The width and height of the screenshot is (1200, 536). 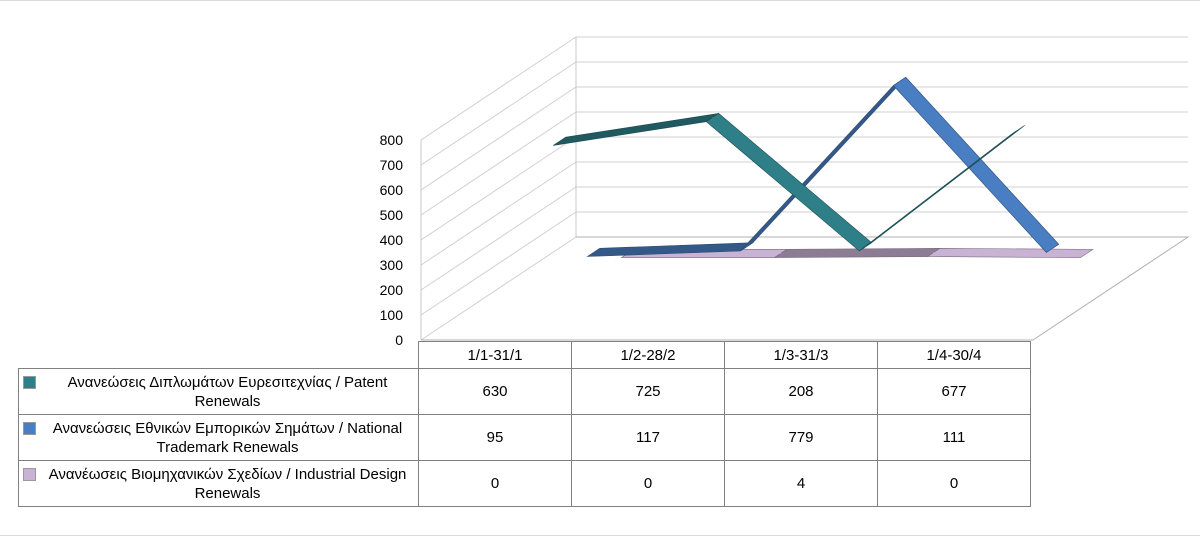 What do you see at coordinates (29, 474) in the screenshot?
I see `legend-swatch-design` at bounding box center [29, 474].